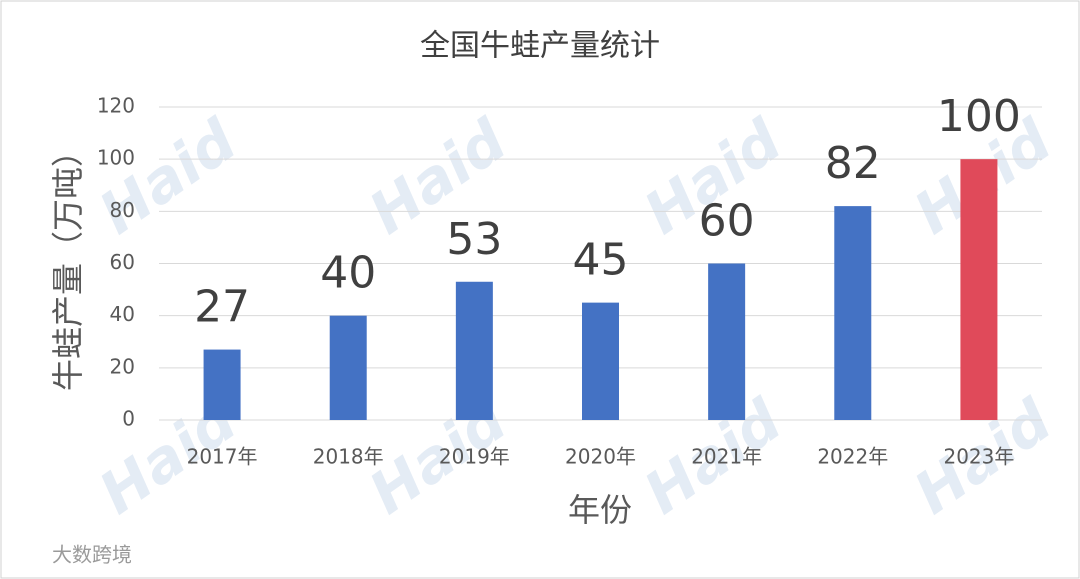  Describe the element at coordinates (727, 221) in the screenshot. I see `data-label: 60` at that location.